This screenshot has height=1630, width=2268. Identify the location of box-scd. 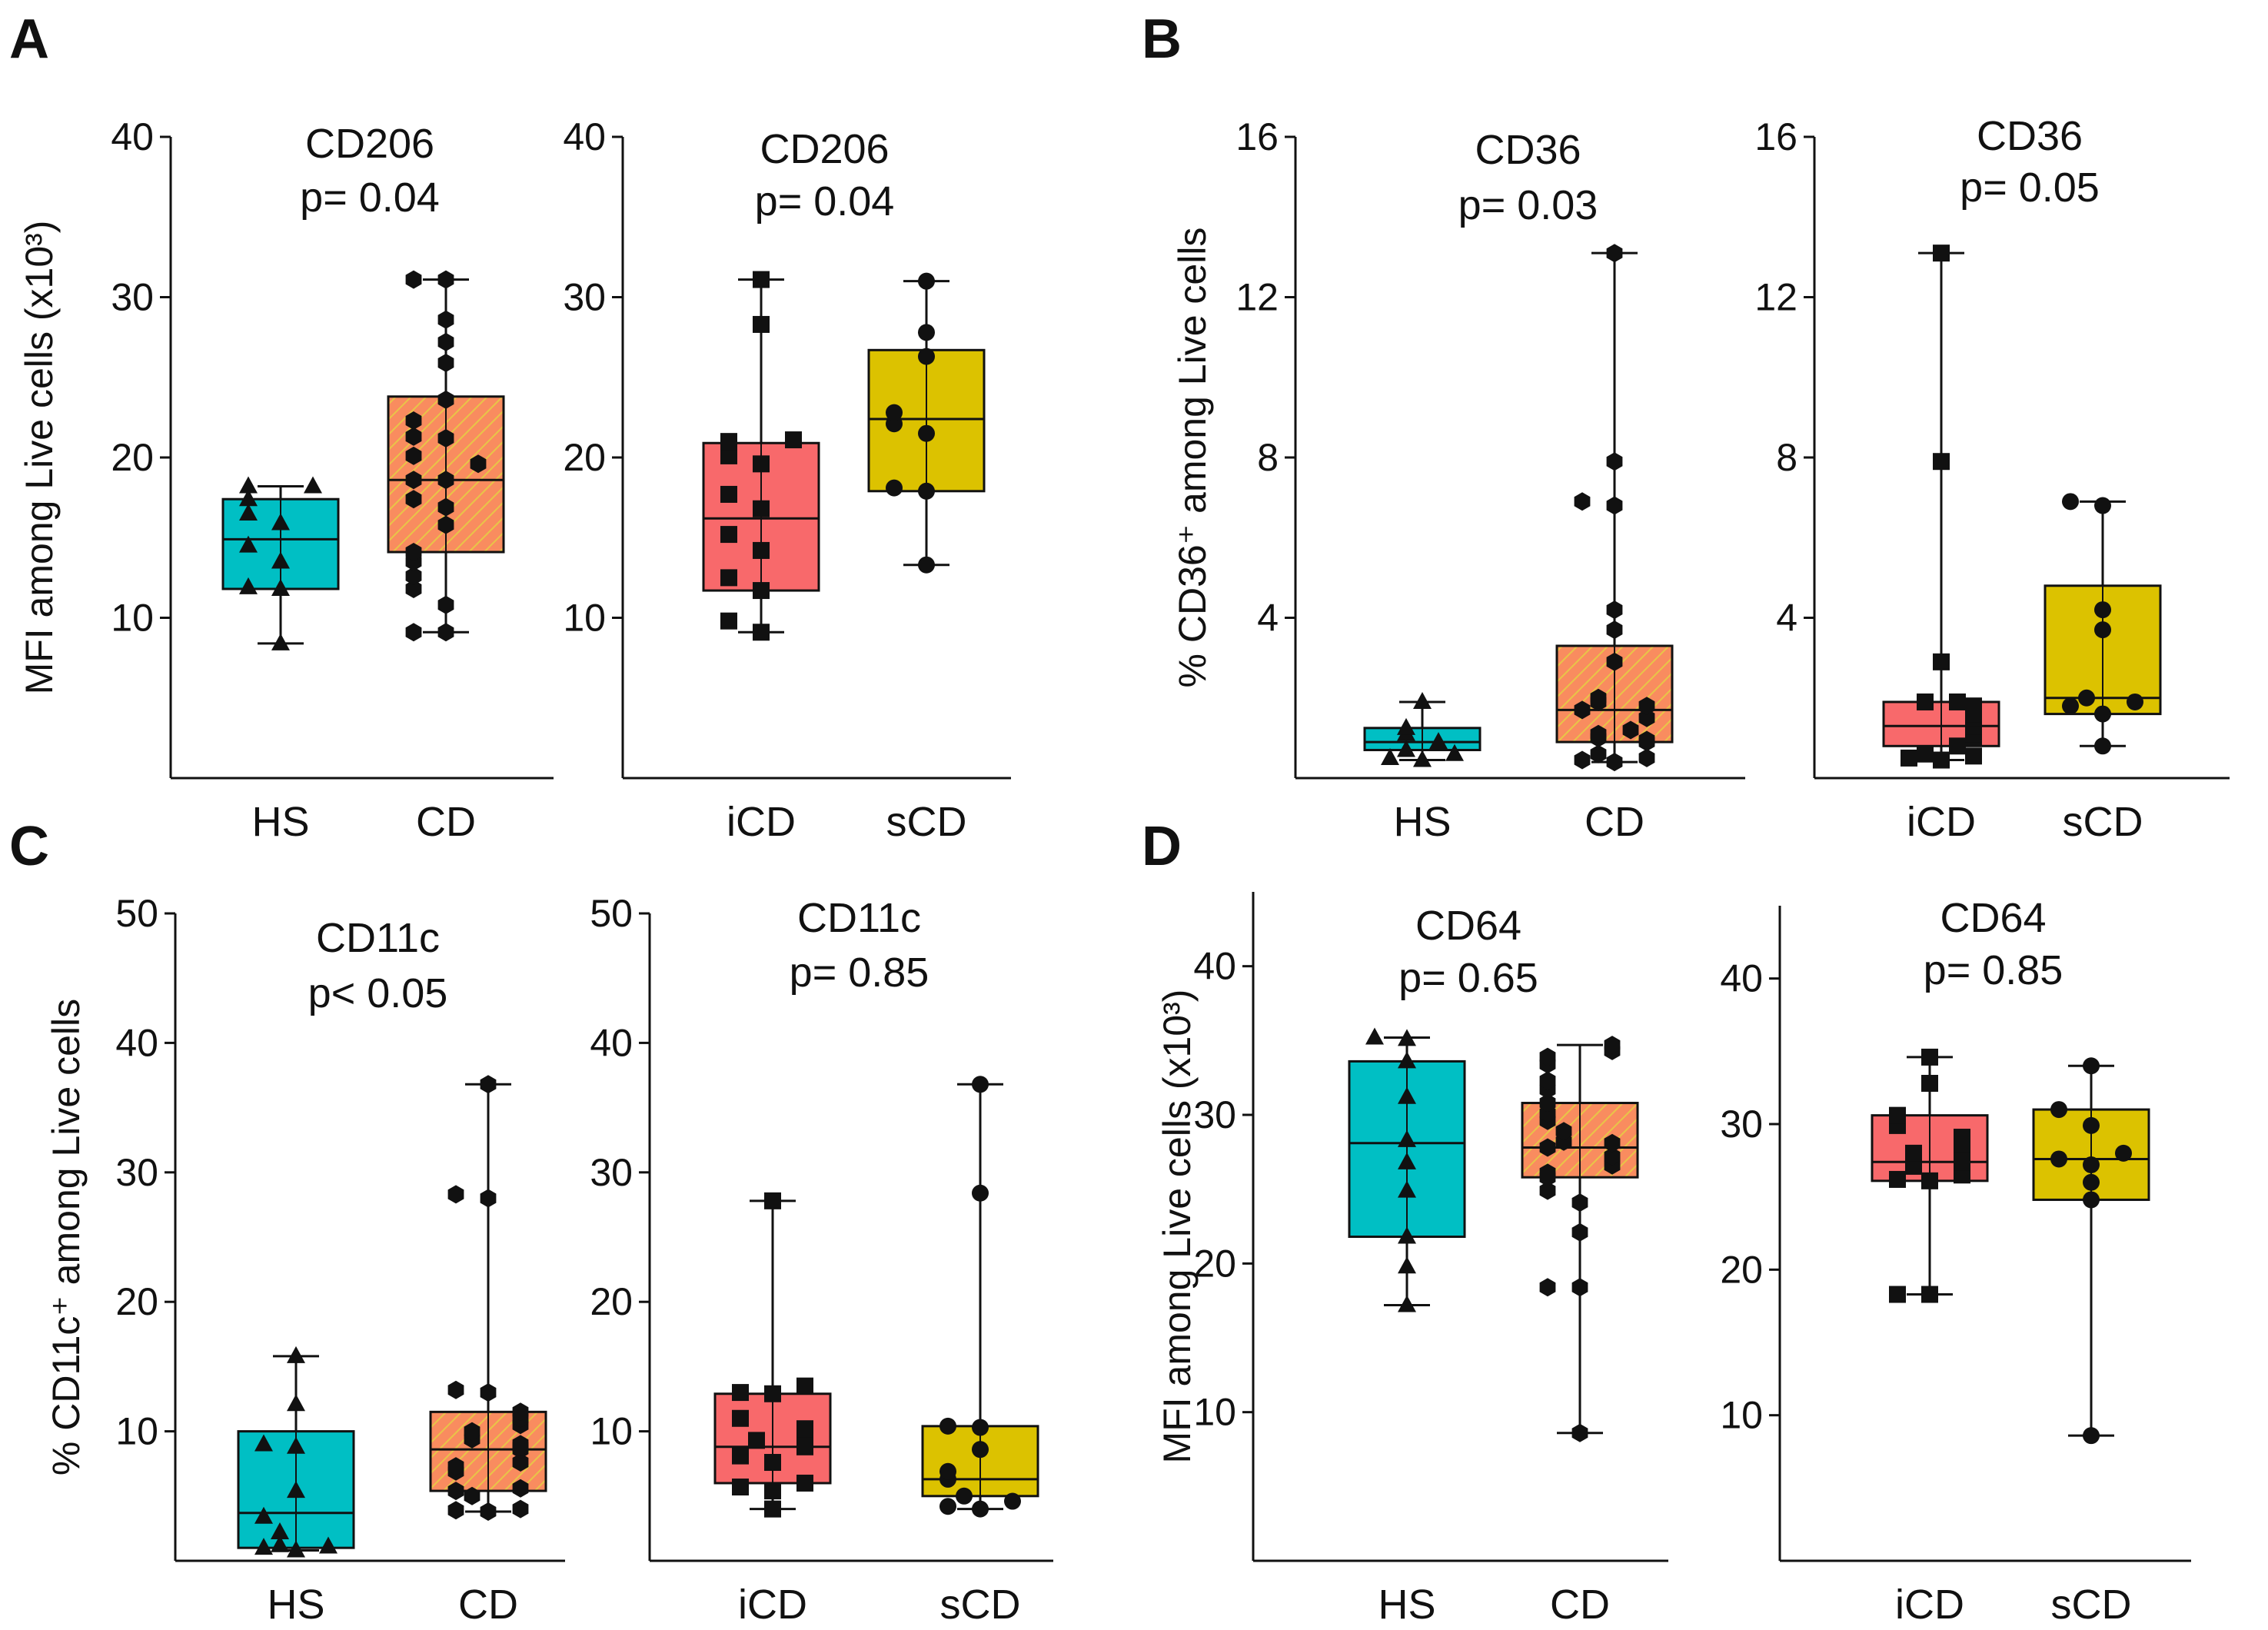
(980, 1297).